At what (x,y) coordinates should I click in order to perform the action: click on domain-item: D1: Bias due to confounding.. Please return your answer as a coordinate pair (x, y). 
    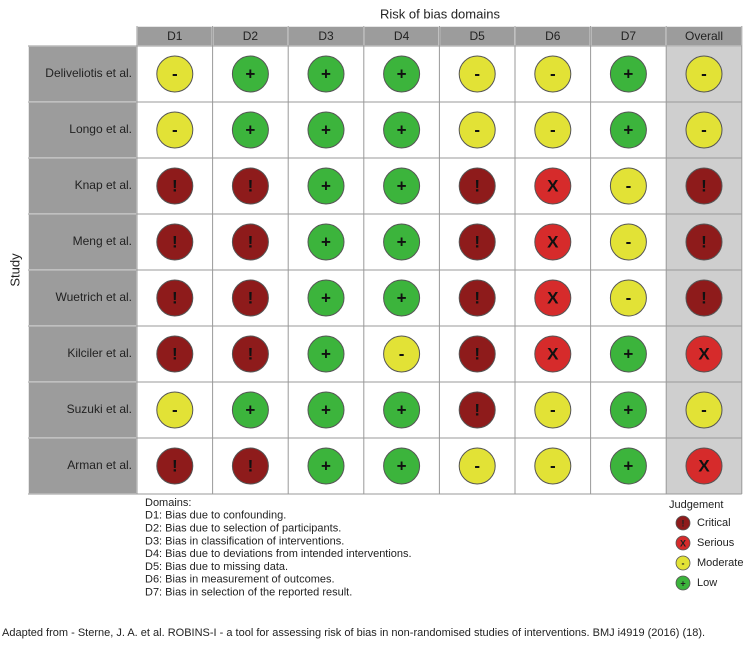
    Looking at the image, I should click on (215, 516).